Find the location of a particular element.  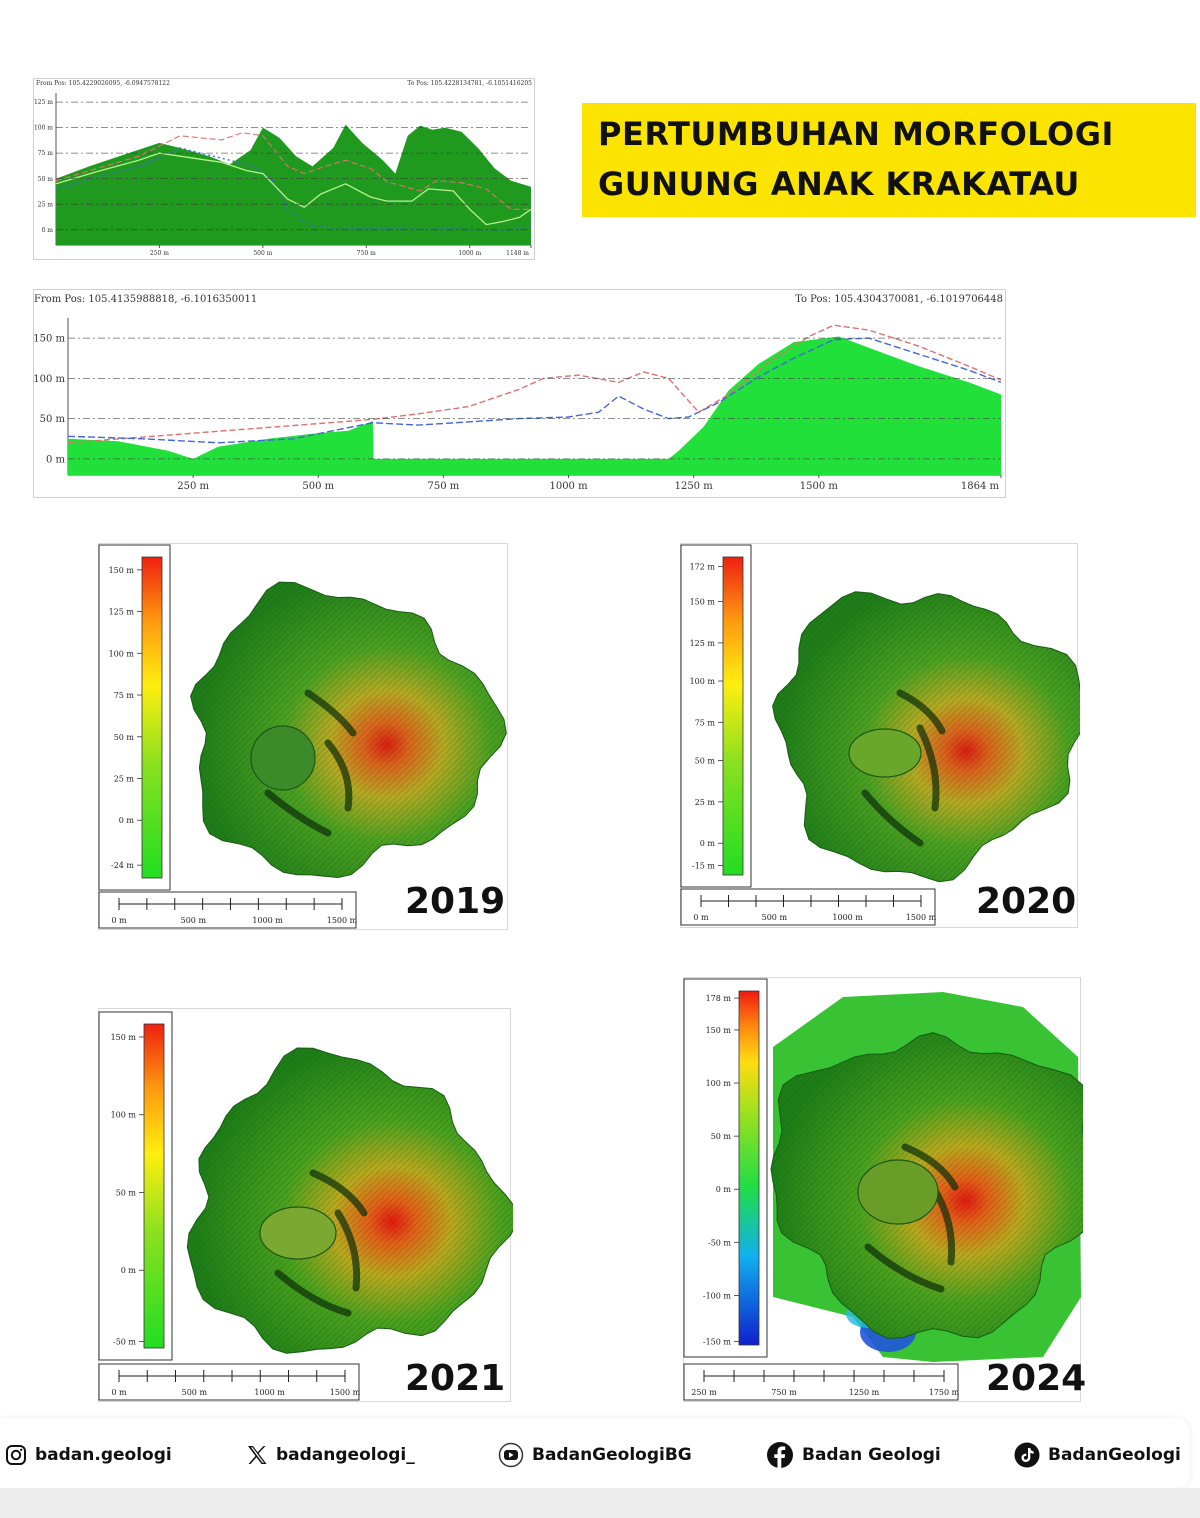

chart1-series-dotted-blue is located at coordinates (293, 189).